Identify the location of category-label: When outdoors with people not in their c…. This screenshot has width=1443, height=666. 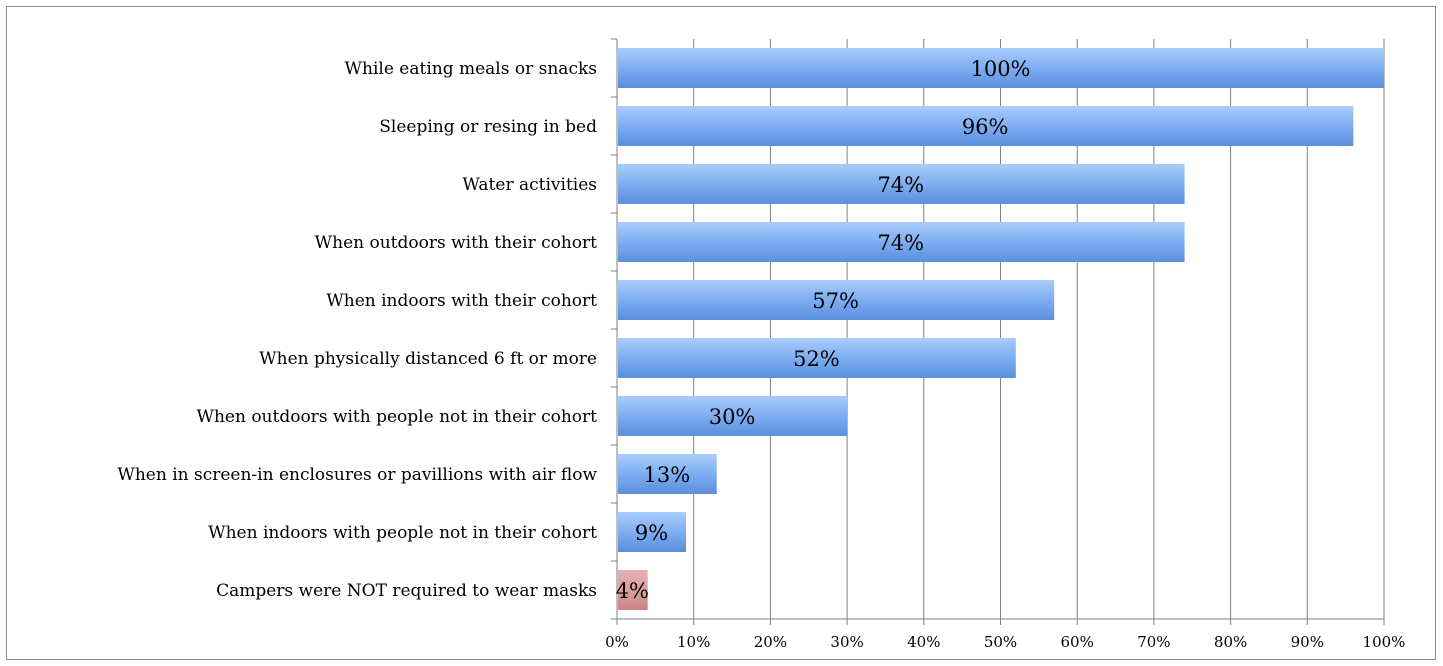
(396, 417).